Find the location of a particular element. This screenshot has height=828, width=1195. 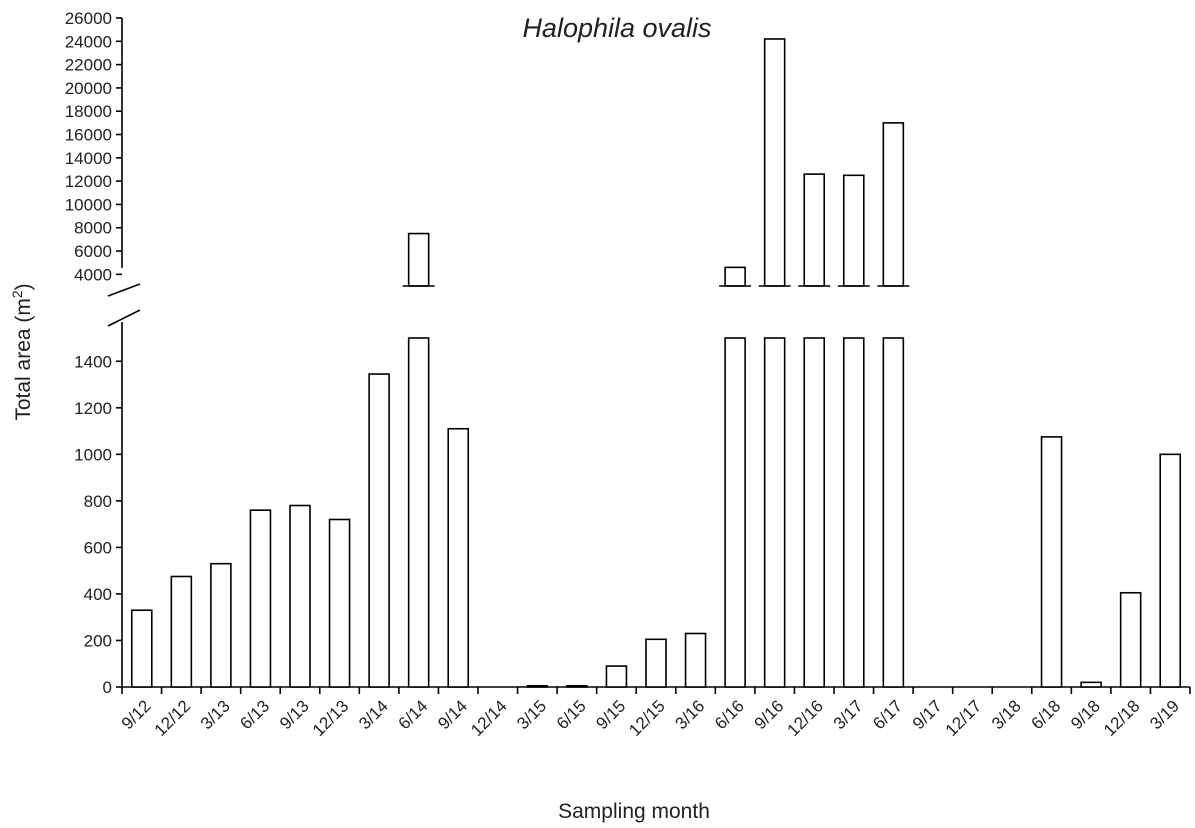

y-tick-label: 22000 is located at coordinates (88, 65).